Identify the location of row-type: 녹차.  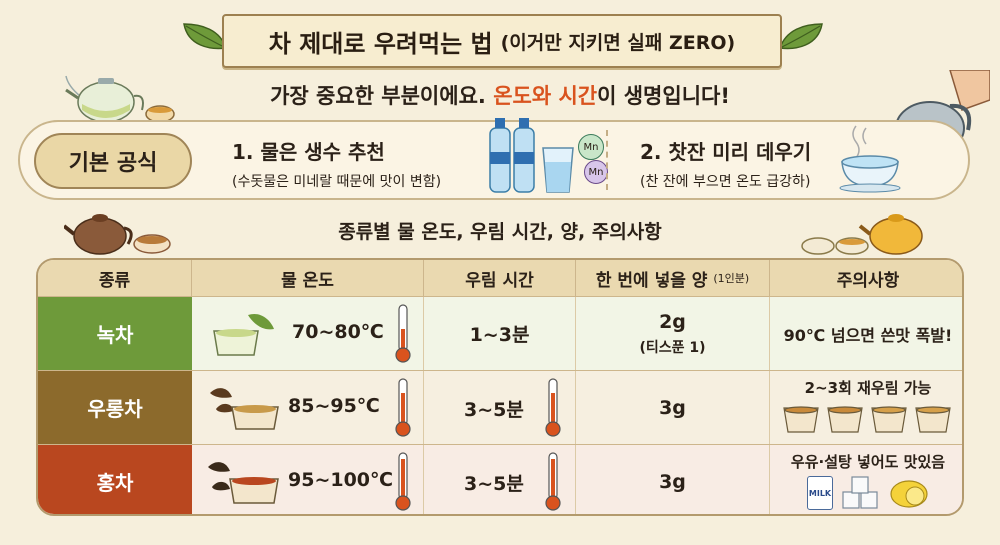
(115, 333).